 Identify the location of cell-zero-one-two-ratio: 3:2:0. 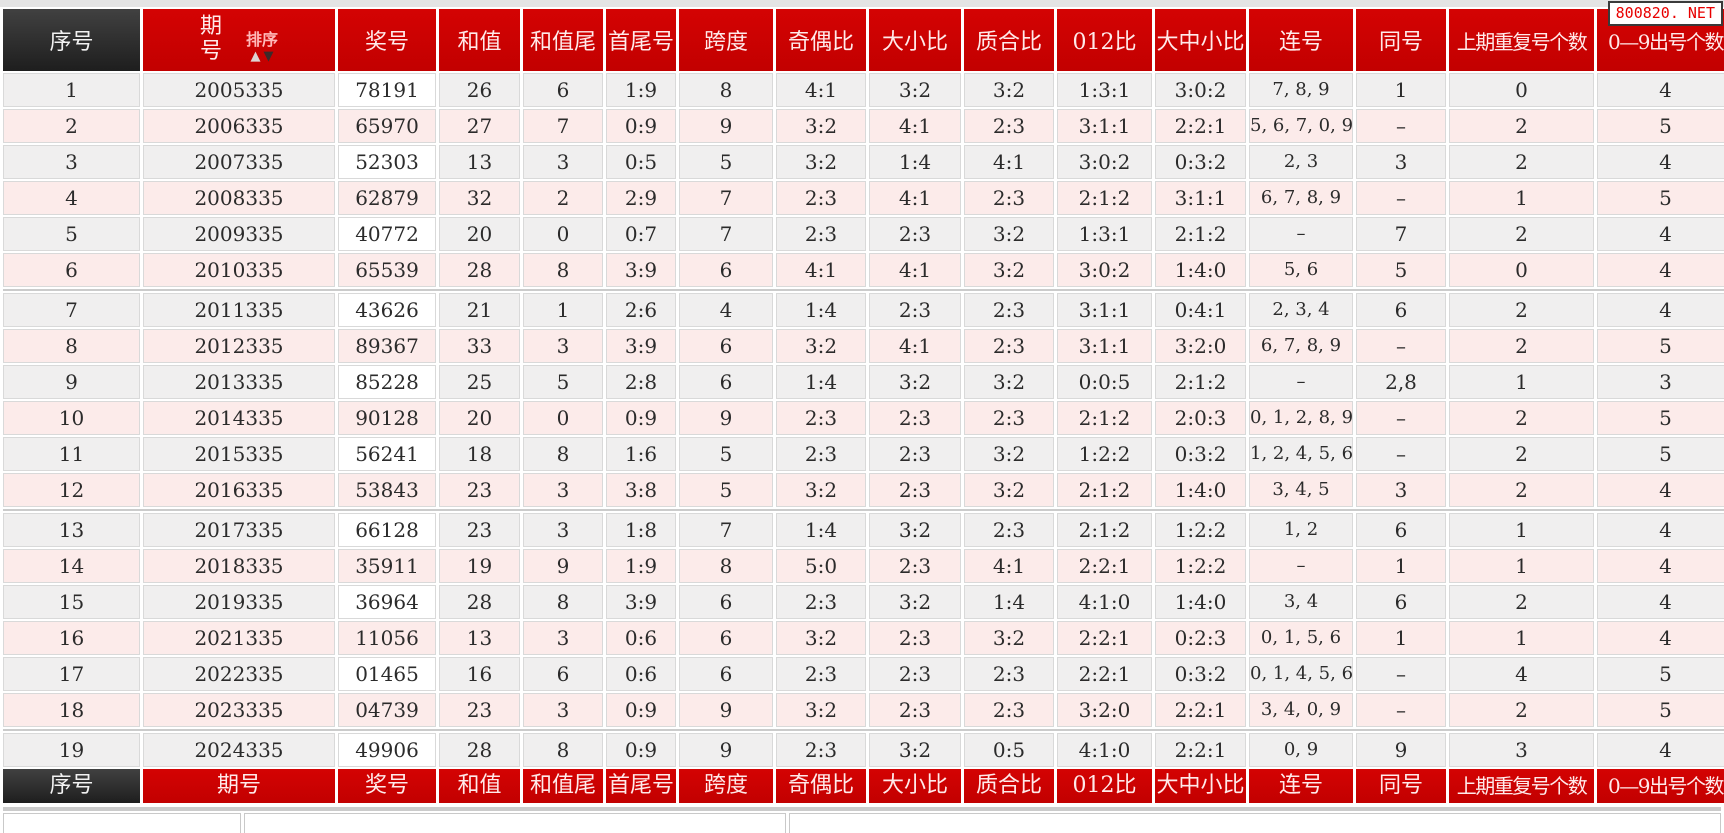
(1104, 710).